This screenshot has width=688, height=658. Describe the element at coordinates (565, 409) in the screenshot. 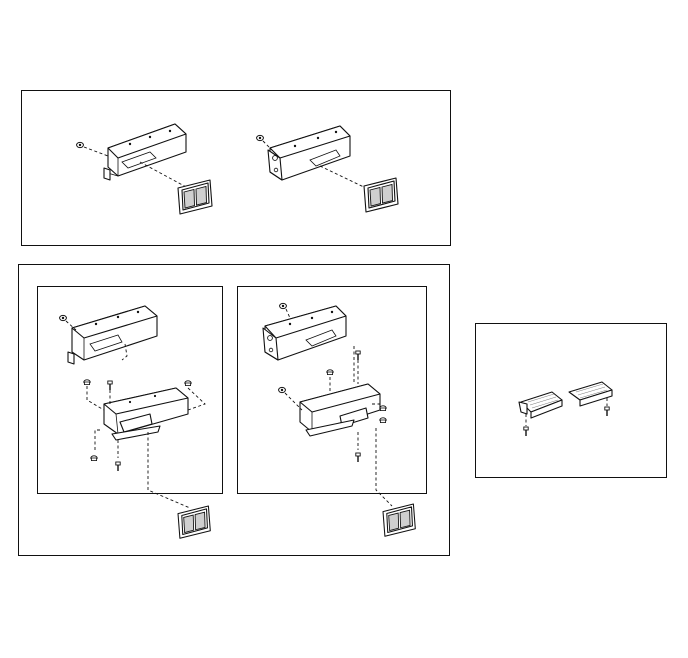

I see `side-lamp-pair-view` at that location.